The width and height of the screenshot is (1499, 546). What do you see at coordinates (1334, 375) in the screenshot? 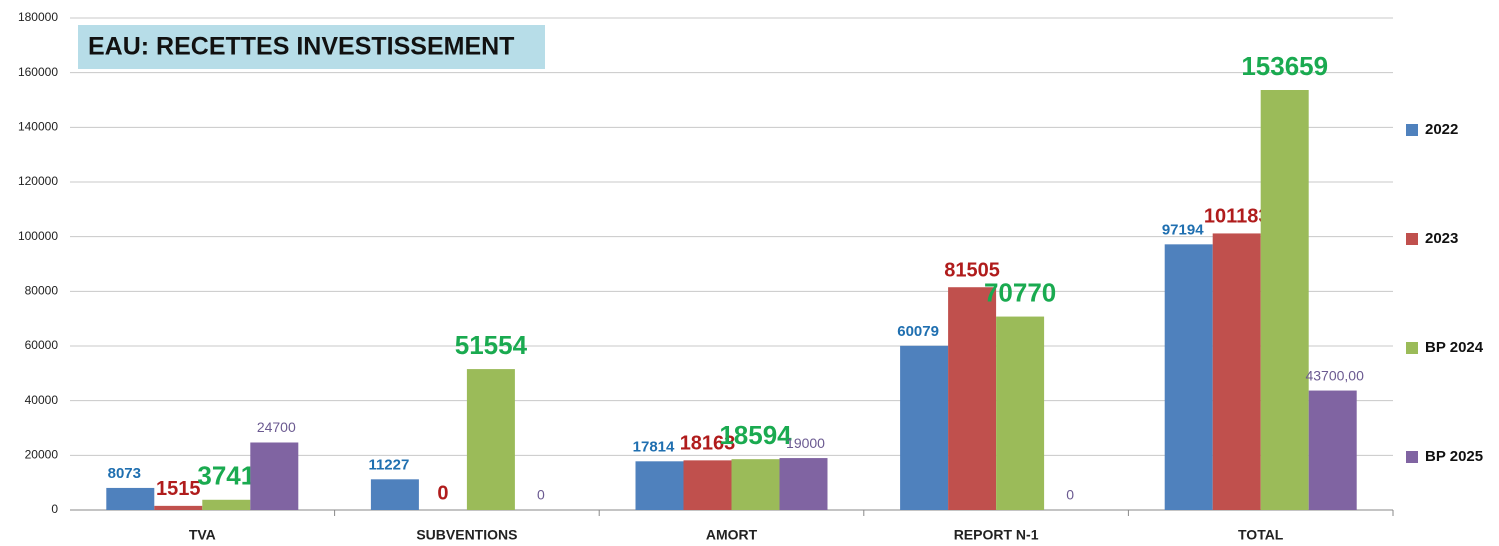
I see `value-label: 43700,00` at bounding box center [1334, 375].